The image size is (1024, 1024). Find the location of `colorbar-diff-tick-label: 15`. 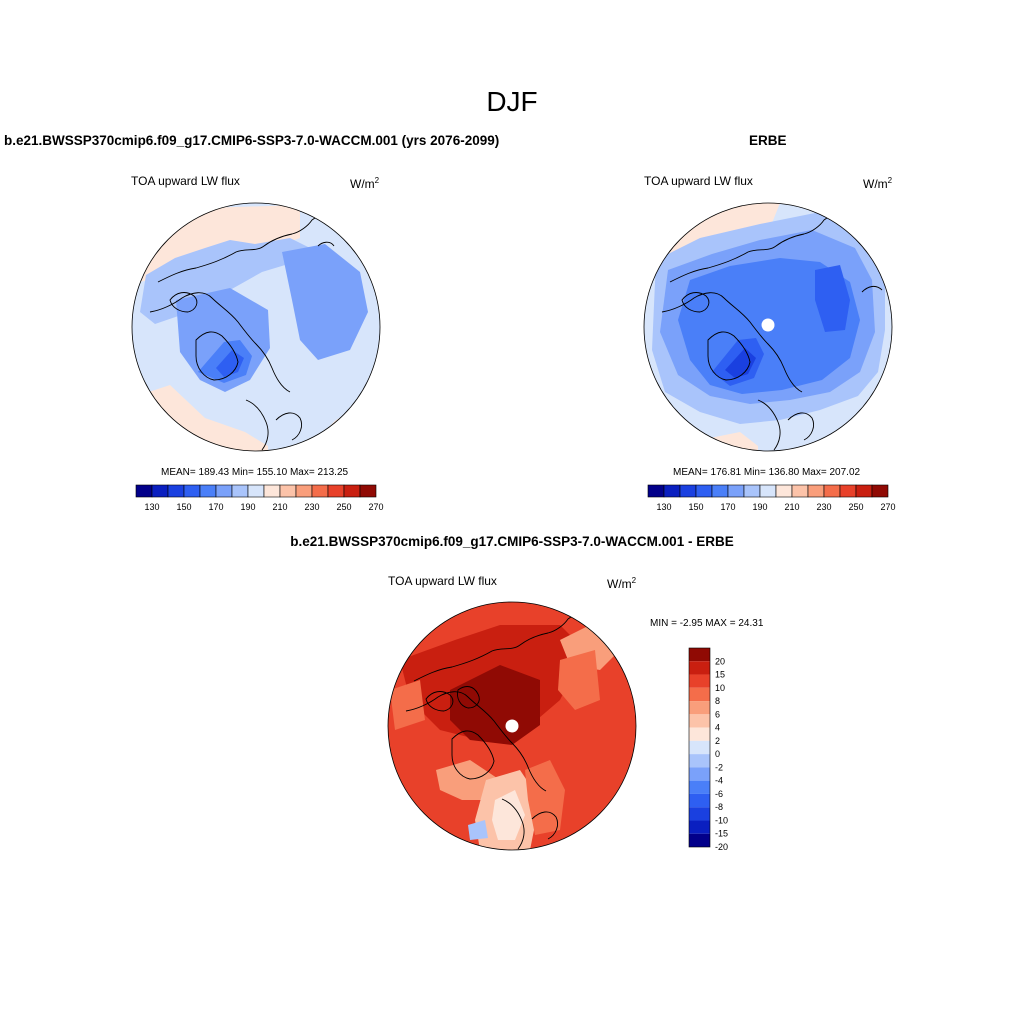

colorbar-diff-tick-label: 15 is located at coordinates (720, 675).